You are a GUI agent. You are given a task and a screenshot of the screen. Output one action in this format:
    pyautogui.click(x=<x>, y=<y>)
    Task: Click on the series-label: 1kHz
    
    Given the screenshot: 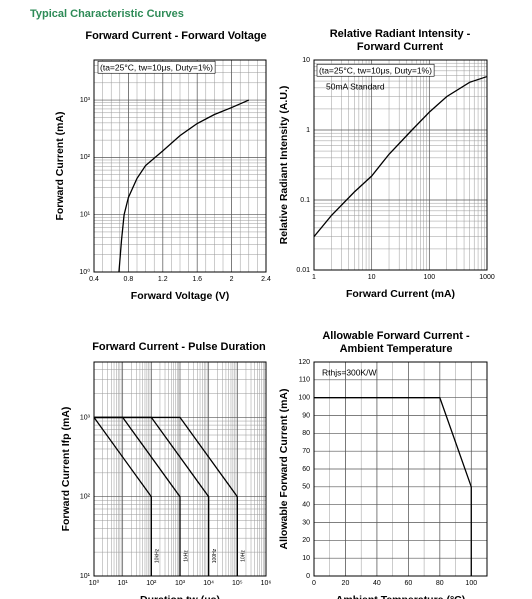 What is the action you would take?
    pyautogui.click(x=186, y=556)
    